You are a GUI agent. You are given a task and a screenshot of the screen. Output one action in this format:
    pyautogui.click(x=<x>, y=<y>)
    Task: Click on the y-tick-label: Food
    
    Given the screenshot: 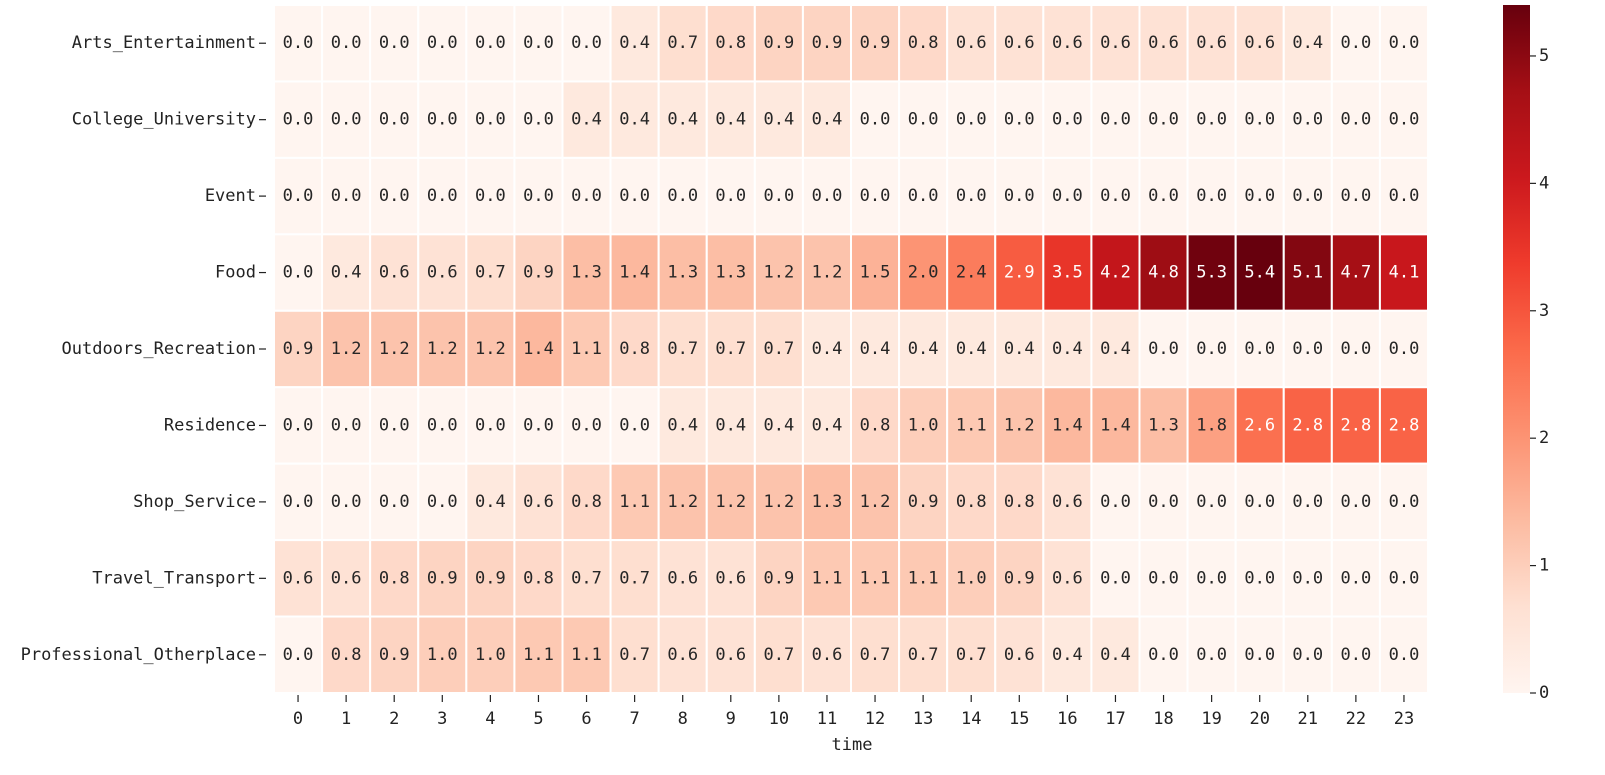 What is the action you would take?
    pyautogui.click(x=235, y=273)
    